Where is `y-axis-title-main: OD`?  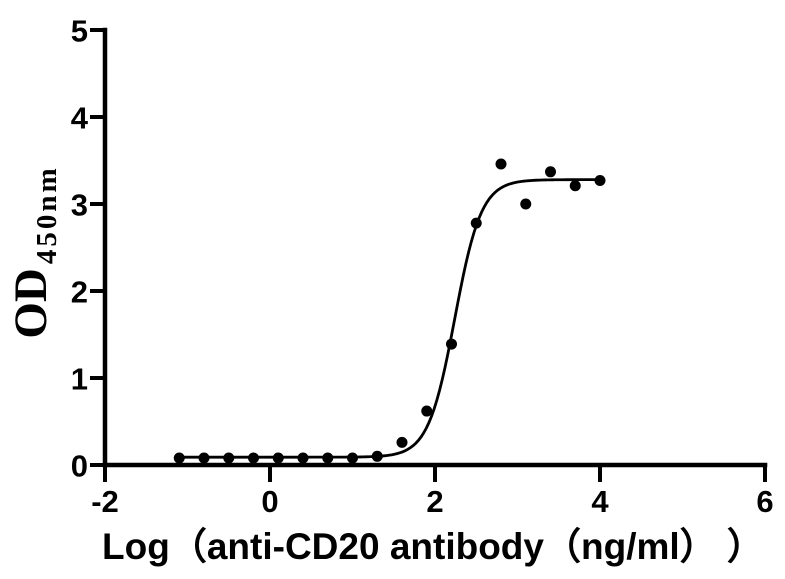 y-axis-title-main: OD is located at coordinates (31, 303).